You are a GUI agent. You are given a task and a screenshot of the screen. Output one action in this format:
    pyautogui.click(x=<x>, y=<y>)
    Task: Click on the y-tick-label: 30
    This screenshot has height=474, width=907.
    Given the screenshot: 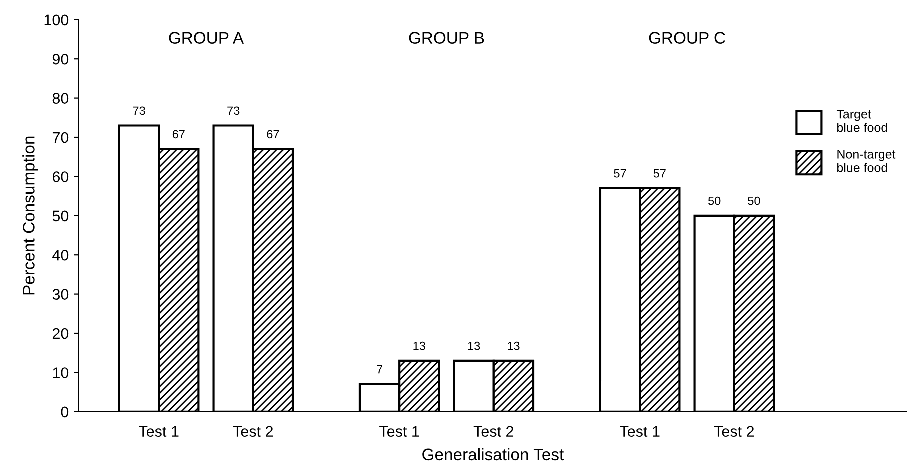 What is the action you would take?
    pyautogui.click(x=60, y=294)
    